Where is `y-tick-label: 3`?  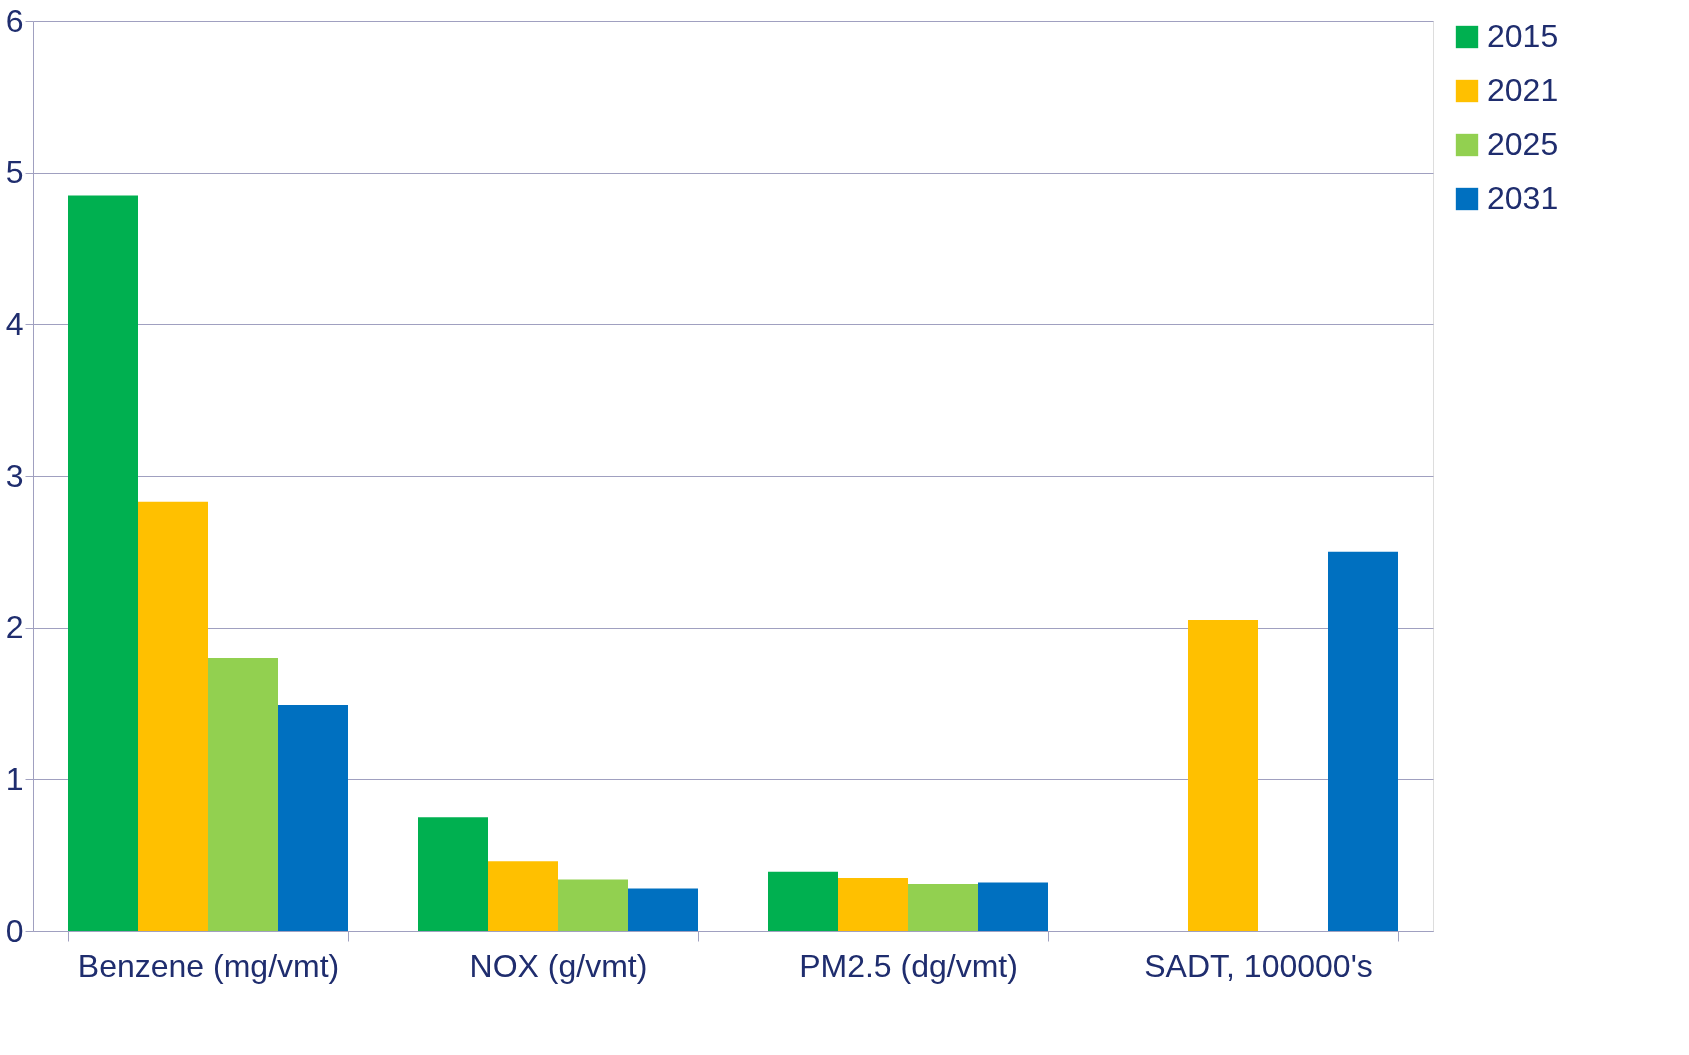 y-tick-label: 3 is located at coordinates (14, 475).